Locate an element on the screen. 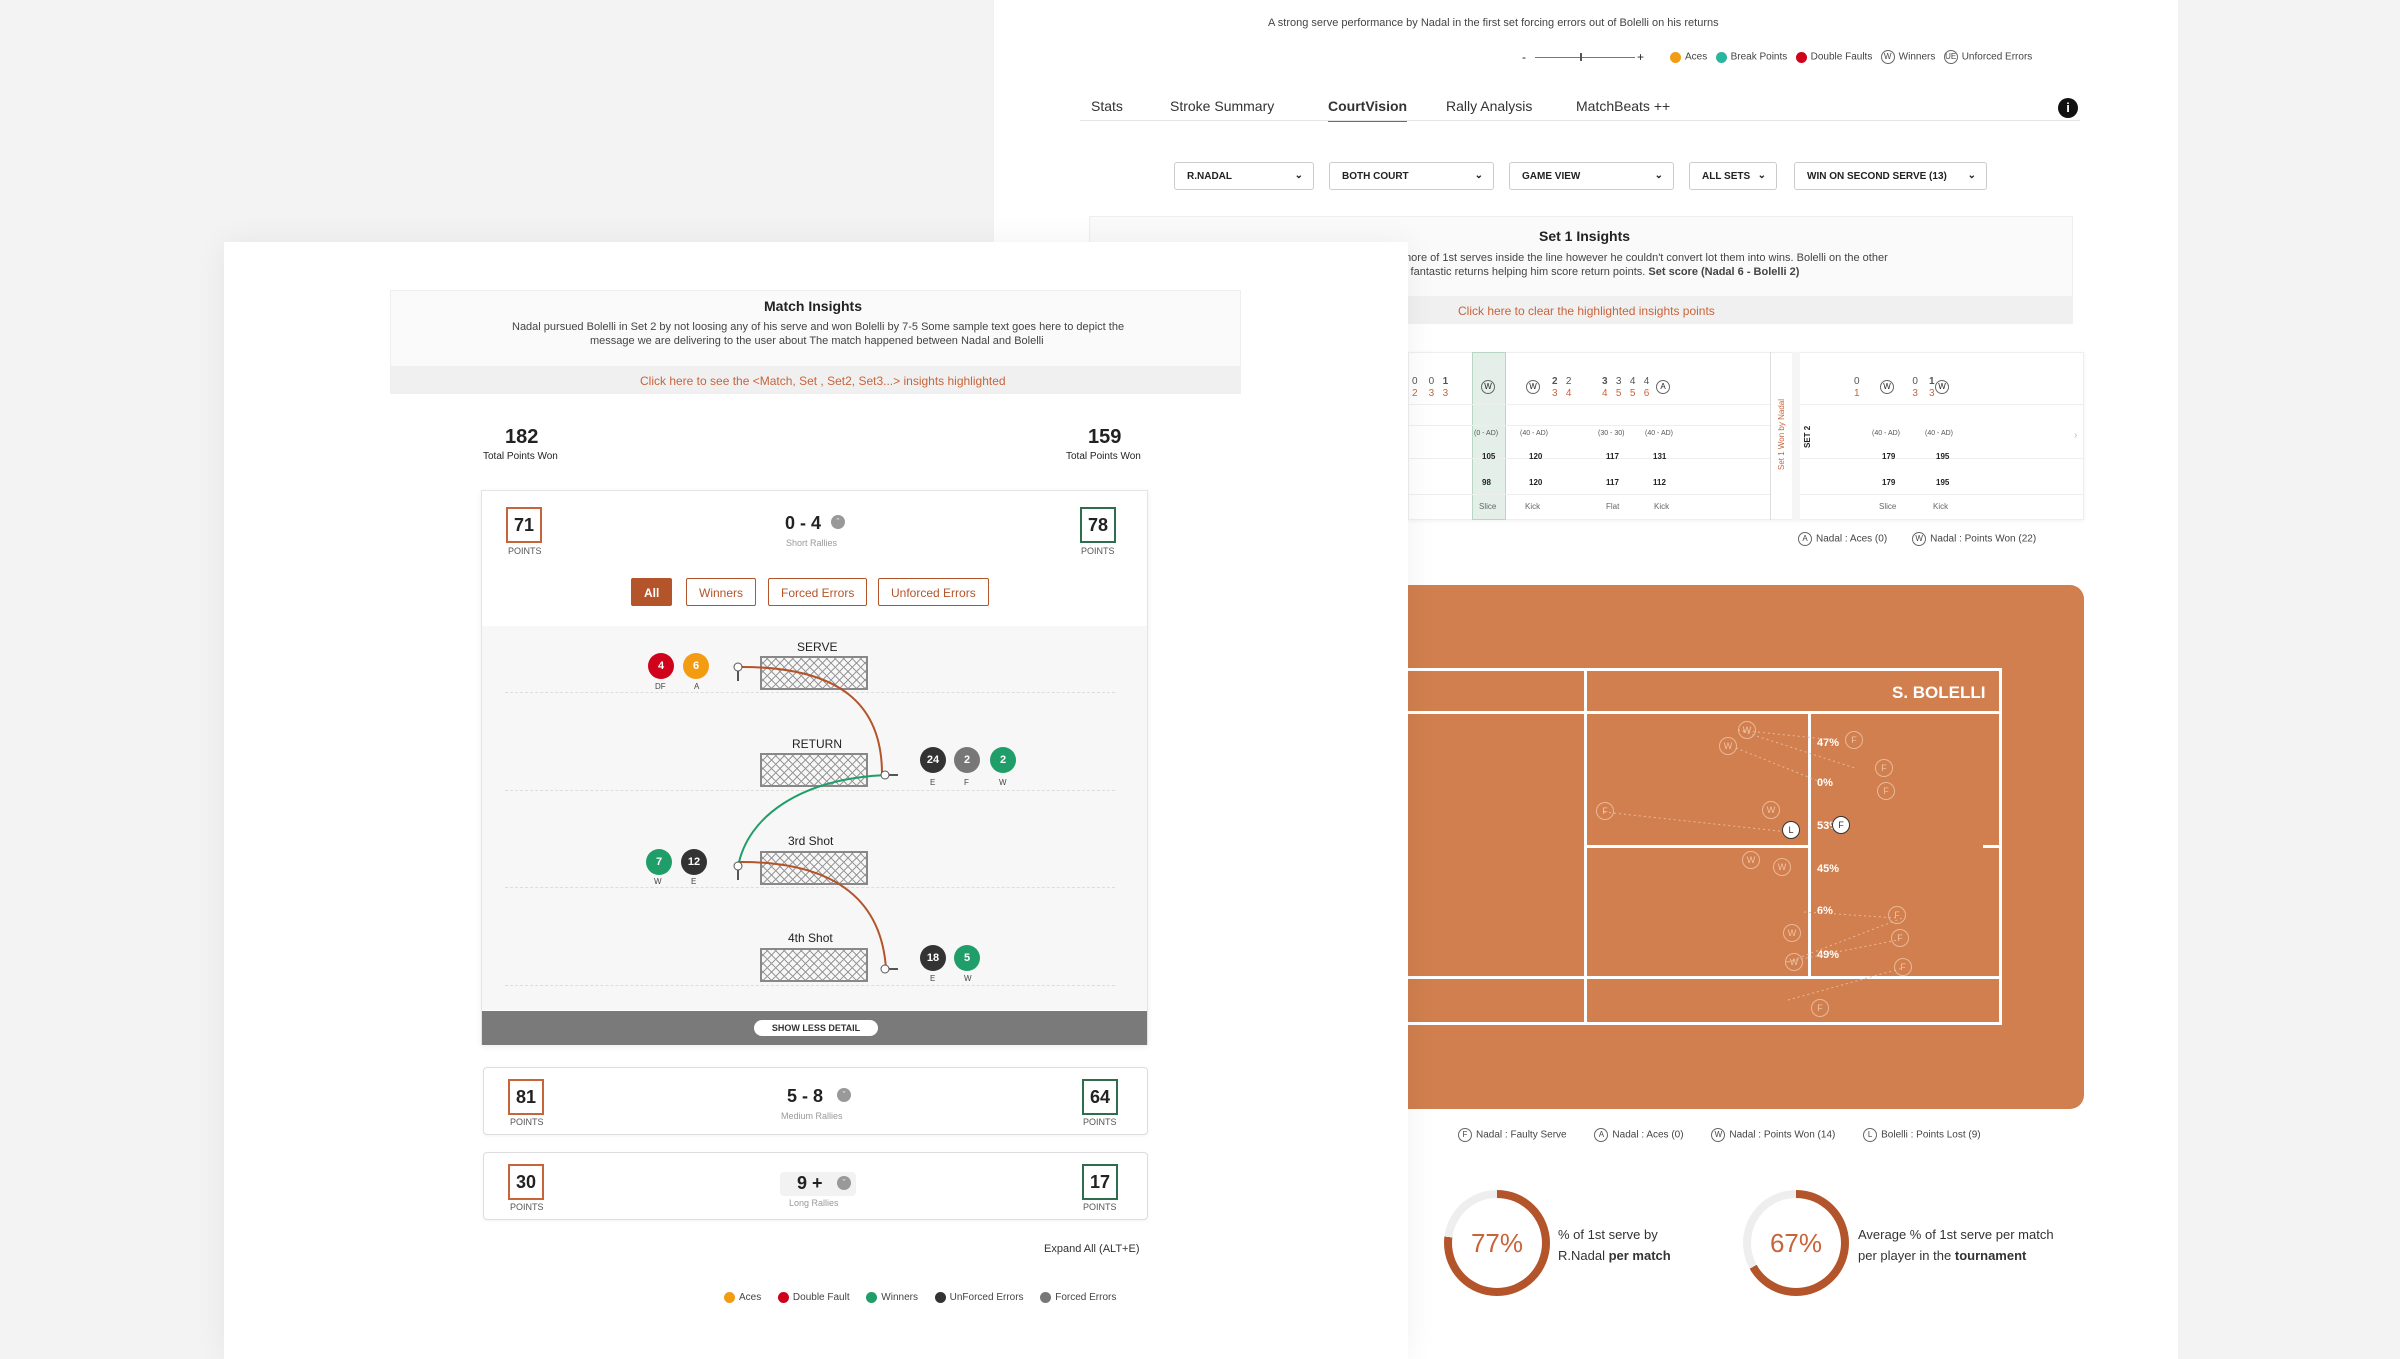 The height and width of the screenshot is (1359, 2400). match-insights-link-bar is located at coordinates (815, 380).